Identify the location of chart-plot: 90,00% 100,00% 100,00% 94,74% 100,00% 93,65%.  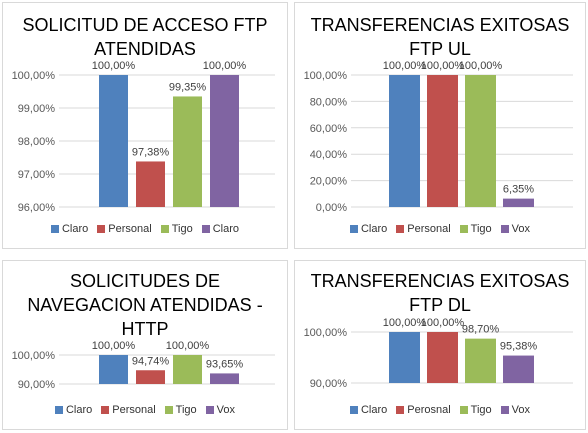
(143, 365).